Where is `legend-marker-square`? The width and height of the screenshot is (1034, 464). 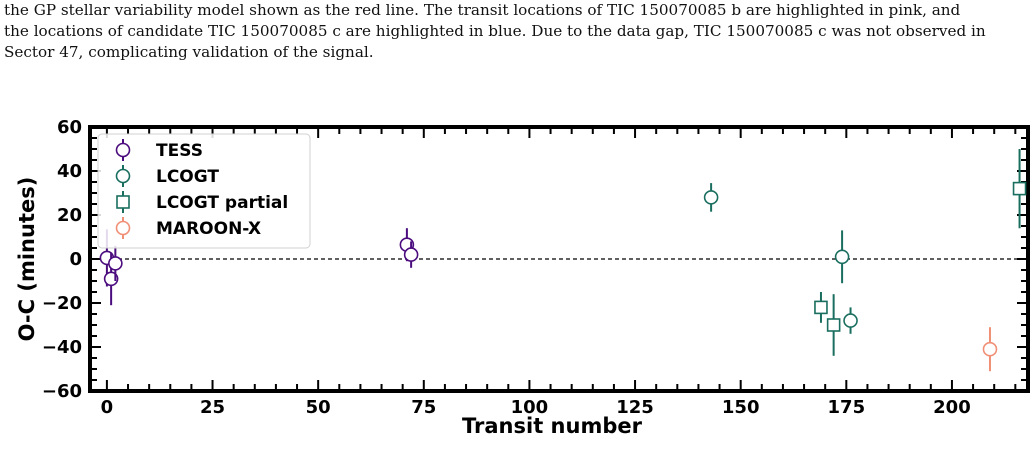 legend-marker-square is located at coordinates (123, 202).